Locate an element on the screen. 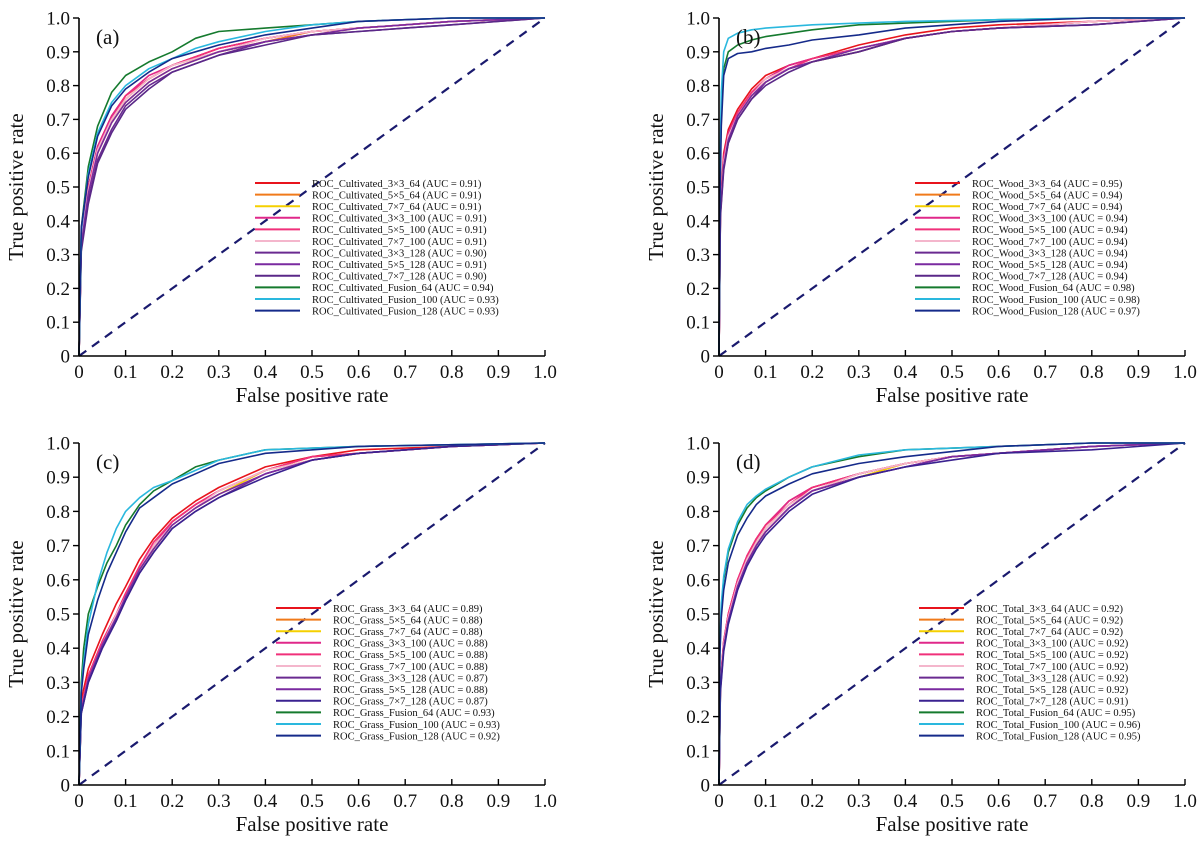 Image resolution: width=1200 pixels, height=844 pixels. legend-entry: ROC_Wood_Fusion_128 (AUC = 0.97) is located at coordinates (1056, 311).